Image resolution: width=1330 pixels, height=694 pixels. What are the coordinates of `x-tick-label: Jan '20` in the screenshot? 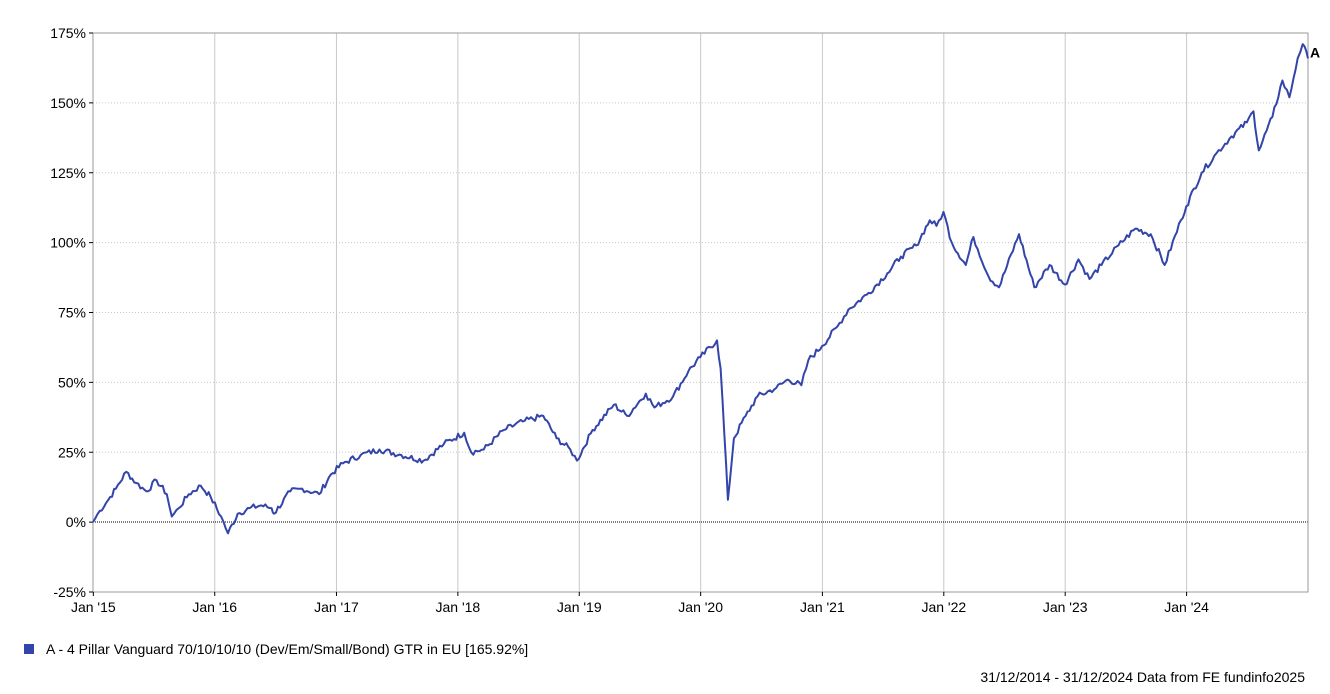 It's located at (700, 607).